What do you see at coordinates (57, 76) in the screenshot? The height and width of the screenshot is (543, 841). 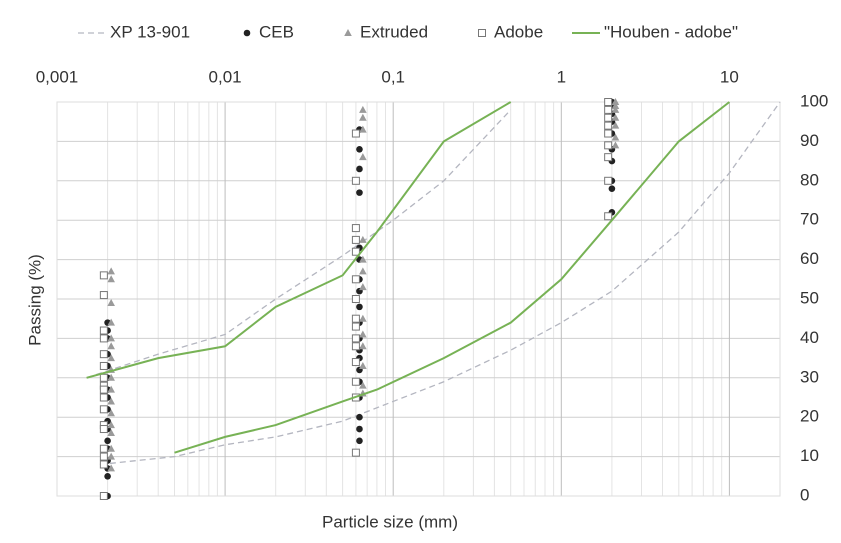 I see `x-tick-label: 0,001` at bounding box center [57, 76].